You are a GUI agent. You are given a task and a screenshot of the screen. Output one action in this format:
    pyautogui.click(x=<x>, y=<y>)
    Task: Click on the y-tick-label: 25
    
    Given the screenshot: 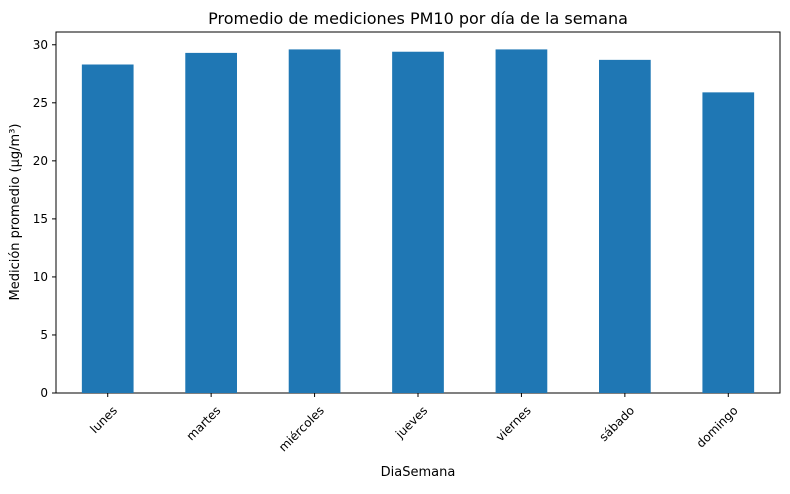 What is the action you would take?
    pyautogui.click(x=40, y=103)
    